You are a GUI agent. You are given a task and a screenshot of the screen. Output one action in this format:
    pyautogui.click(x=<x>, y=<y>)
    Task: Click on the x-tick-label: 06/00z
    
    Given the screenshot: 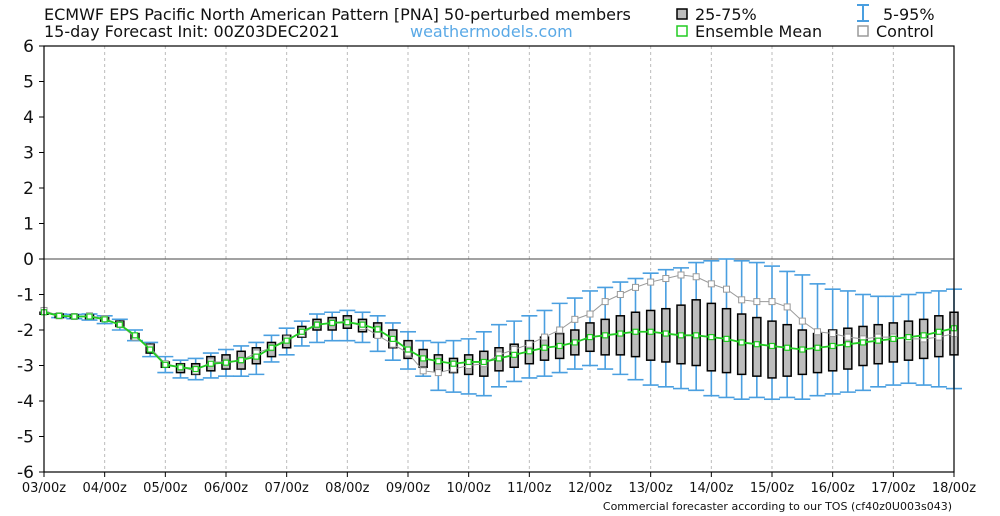 What is the action you would take?
    pyautogui.click(x=226, y=488)
    